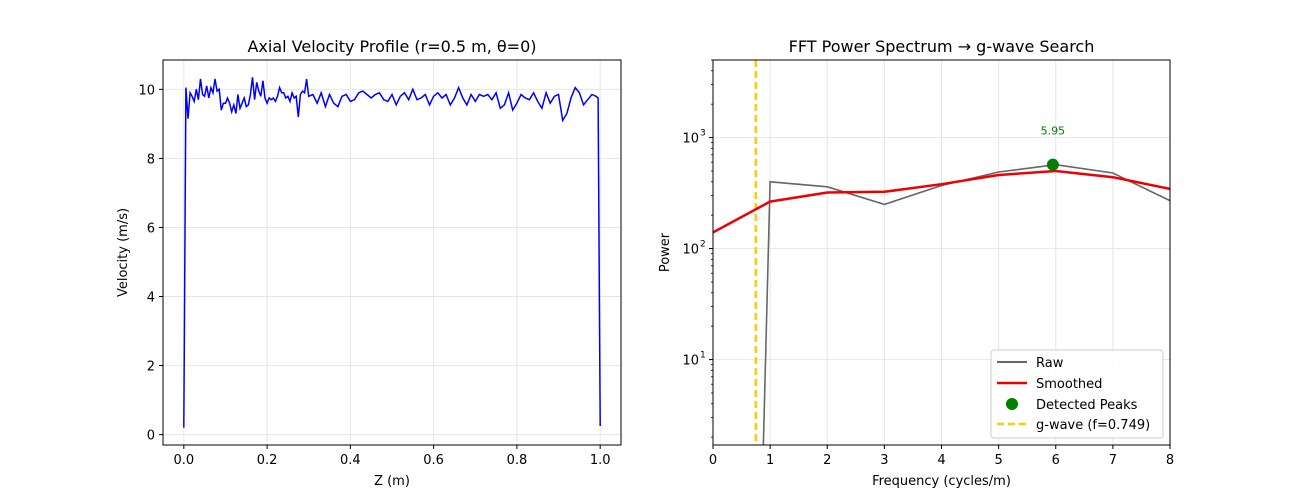 The height and width of the screenshot is (500, 1300). I want to click on legend-box, so click(1077, 394).